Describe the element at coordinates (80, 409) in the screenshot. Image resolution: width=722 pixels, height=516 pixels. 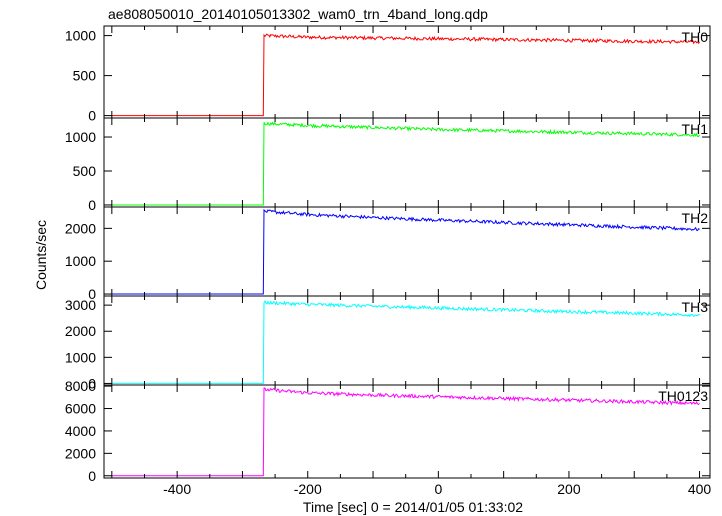
I see `y-tick-label: 6000` at that location.